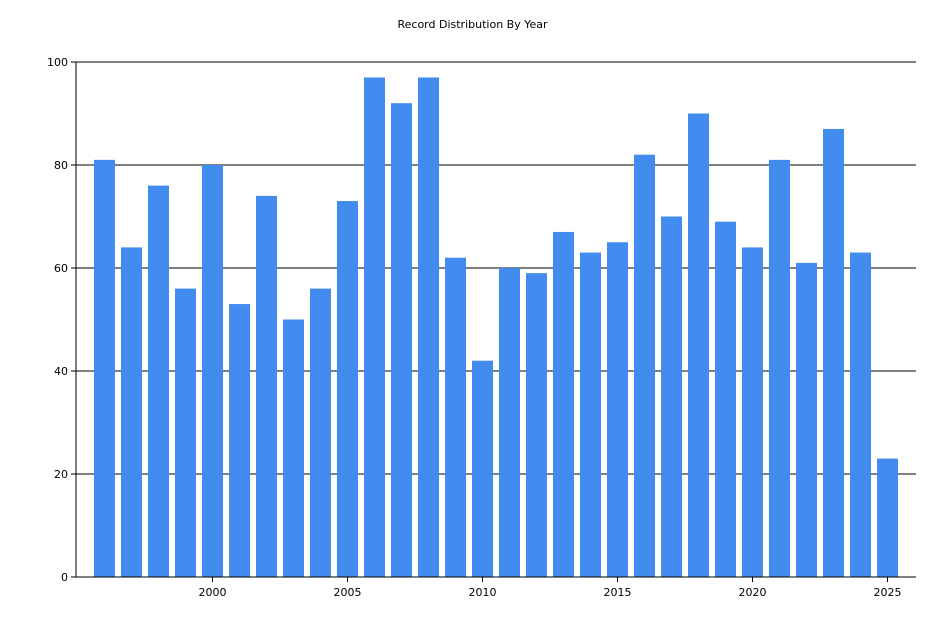 Image resolution: width=945 pixels, height=630 pixels. I want to click on bar-2014, so click(590, 415).